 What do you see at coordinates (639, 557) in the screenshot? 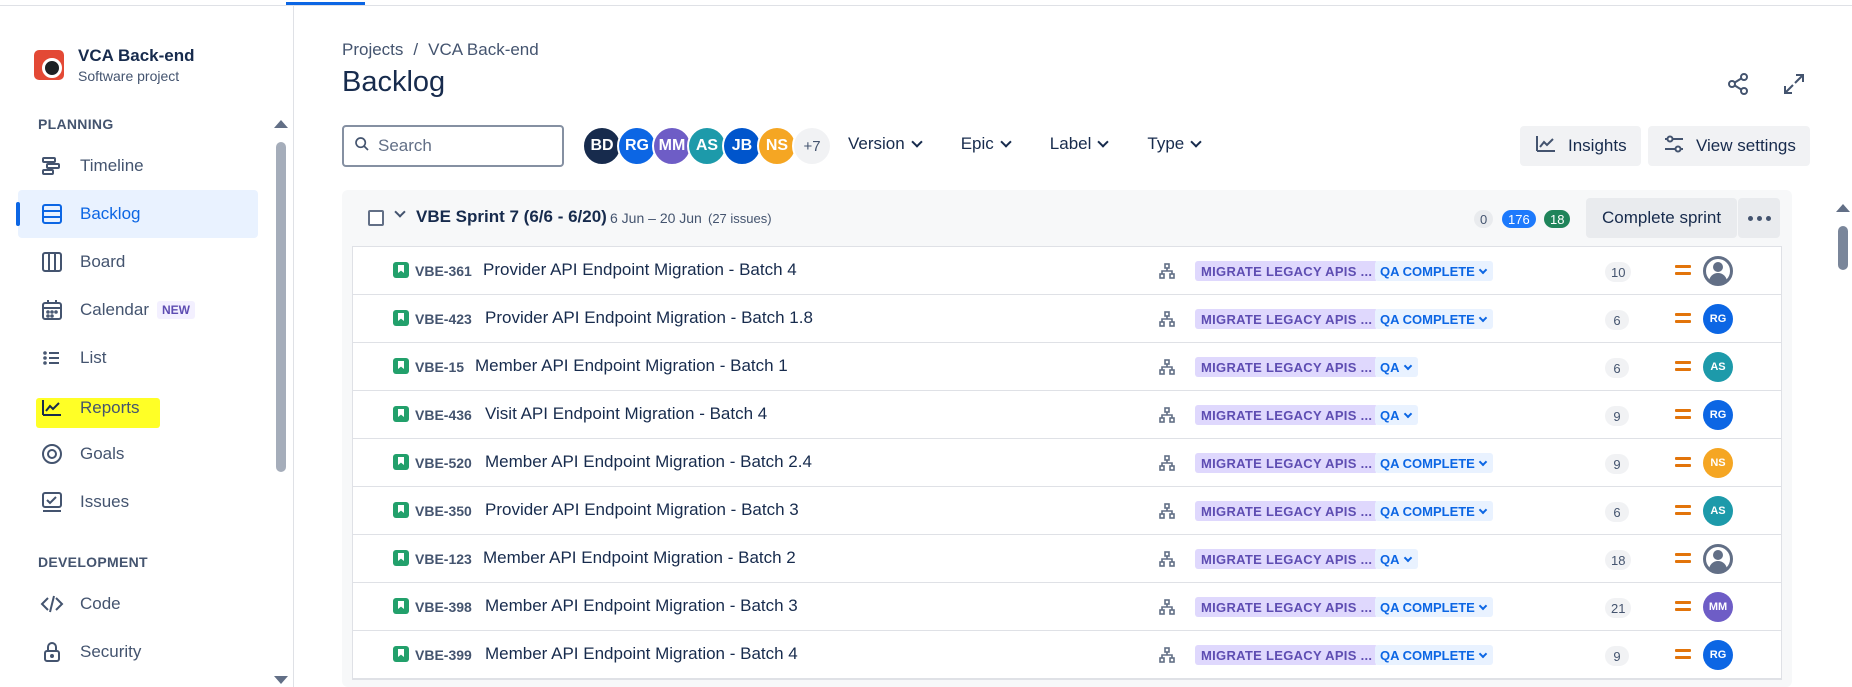
I see `issue-summary: Member API Endpoint Migration - Batch 2` at bounding box center [639, 557].